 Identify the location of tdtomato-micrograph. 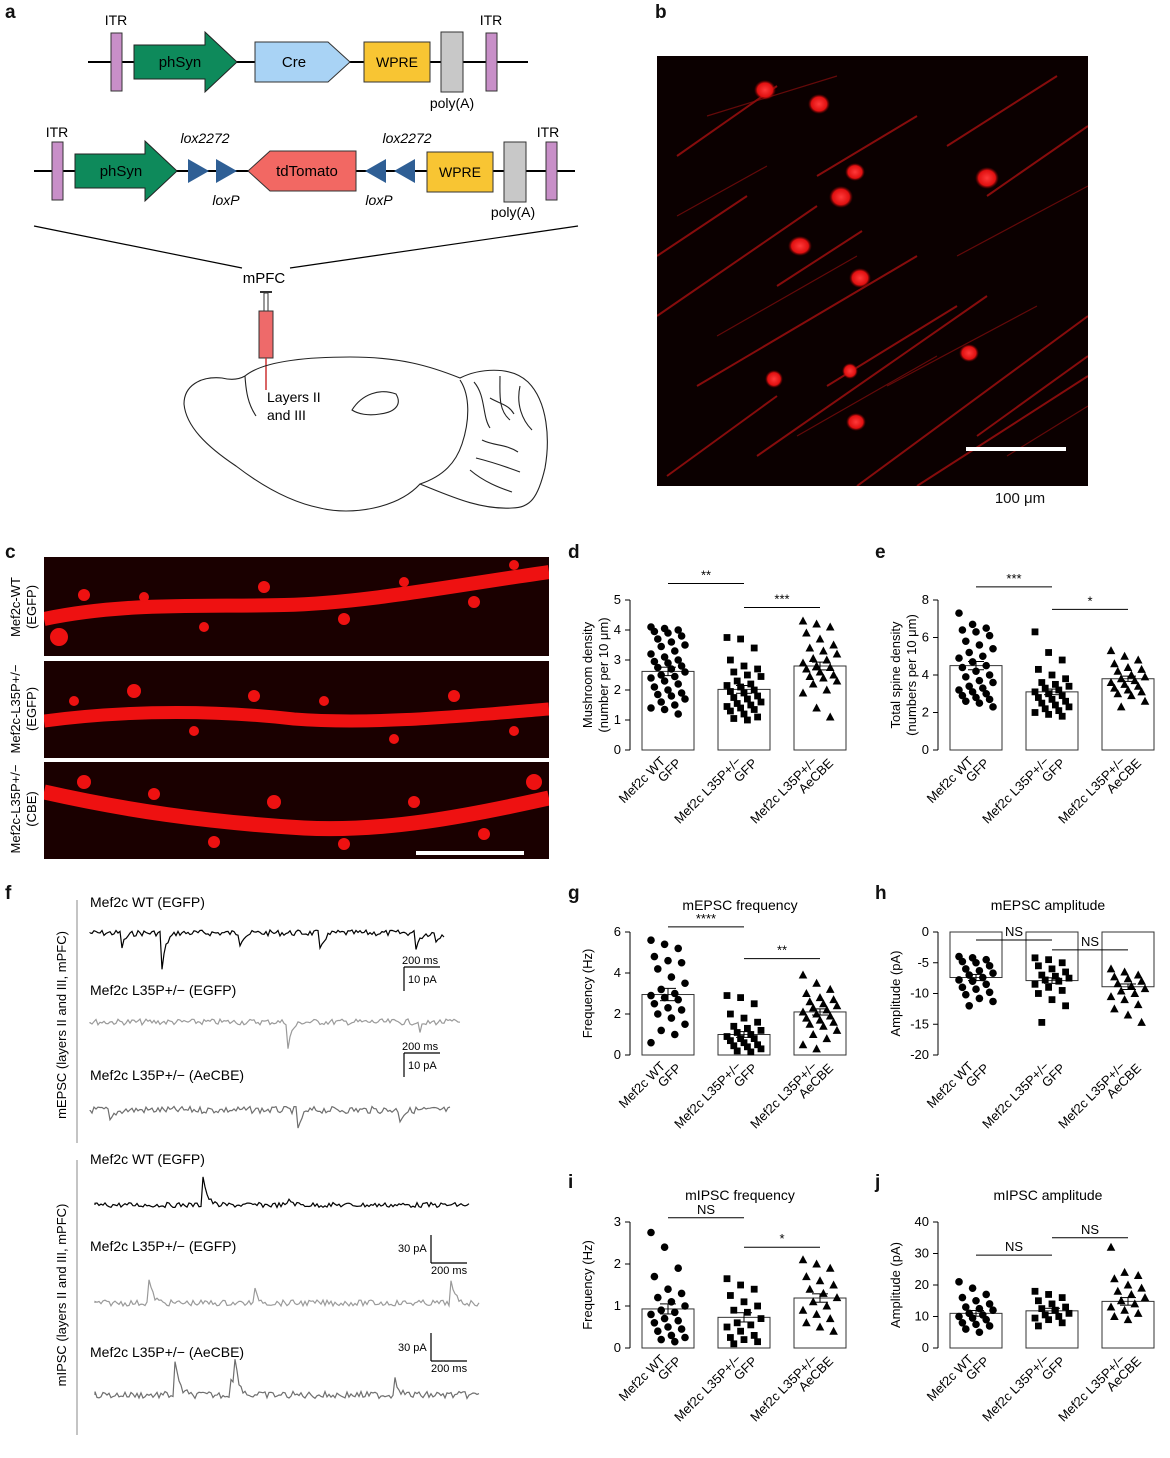
(872, 271).